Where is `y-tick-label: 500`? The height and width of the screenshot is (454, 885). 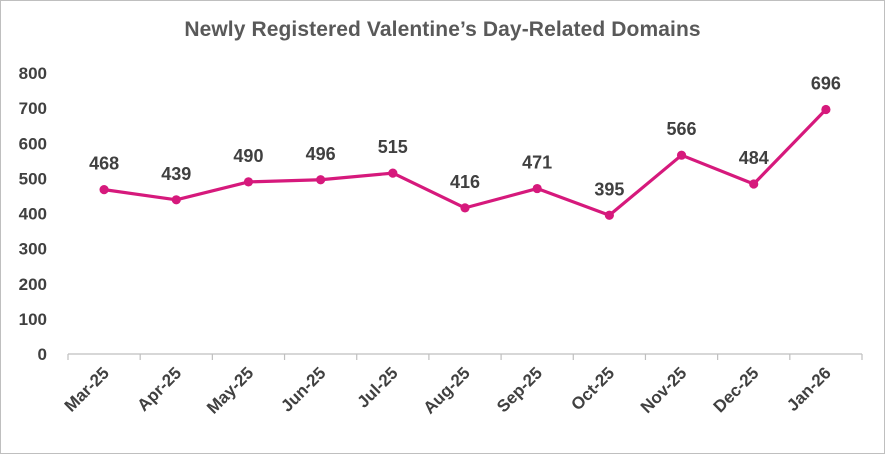 y-tick-label: 500 is located at coordinates (33, 178).